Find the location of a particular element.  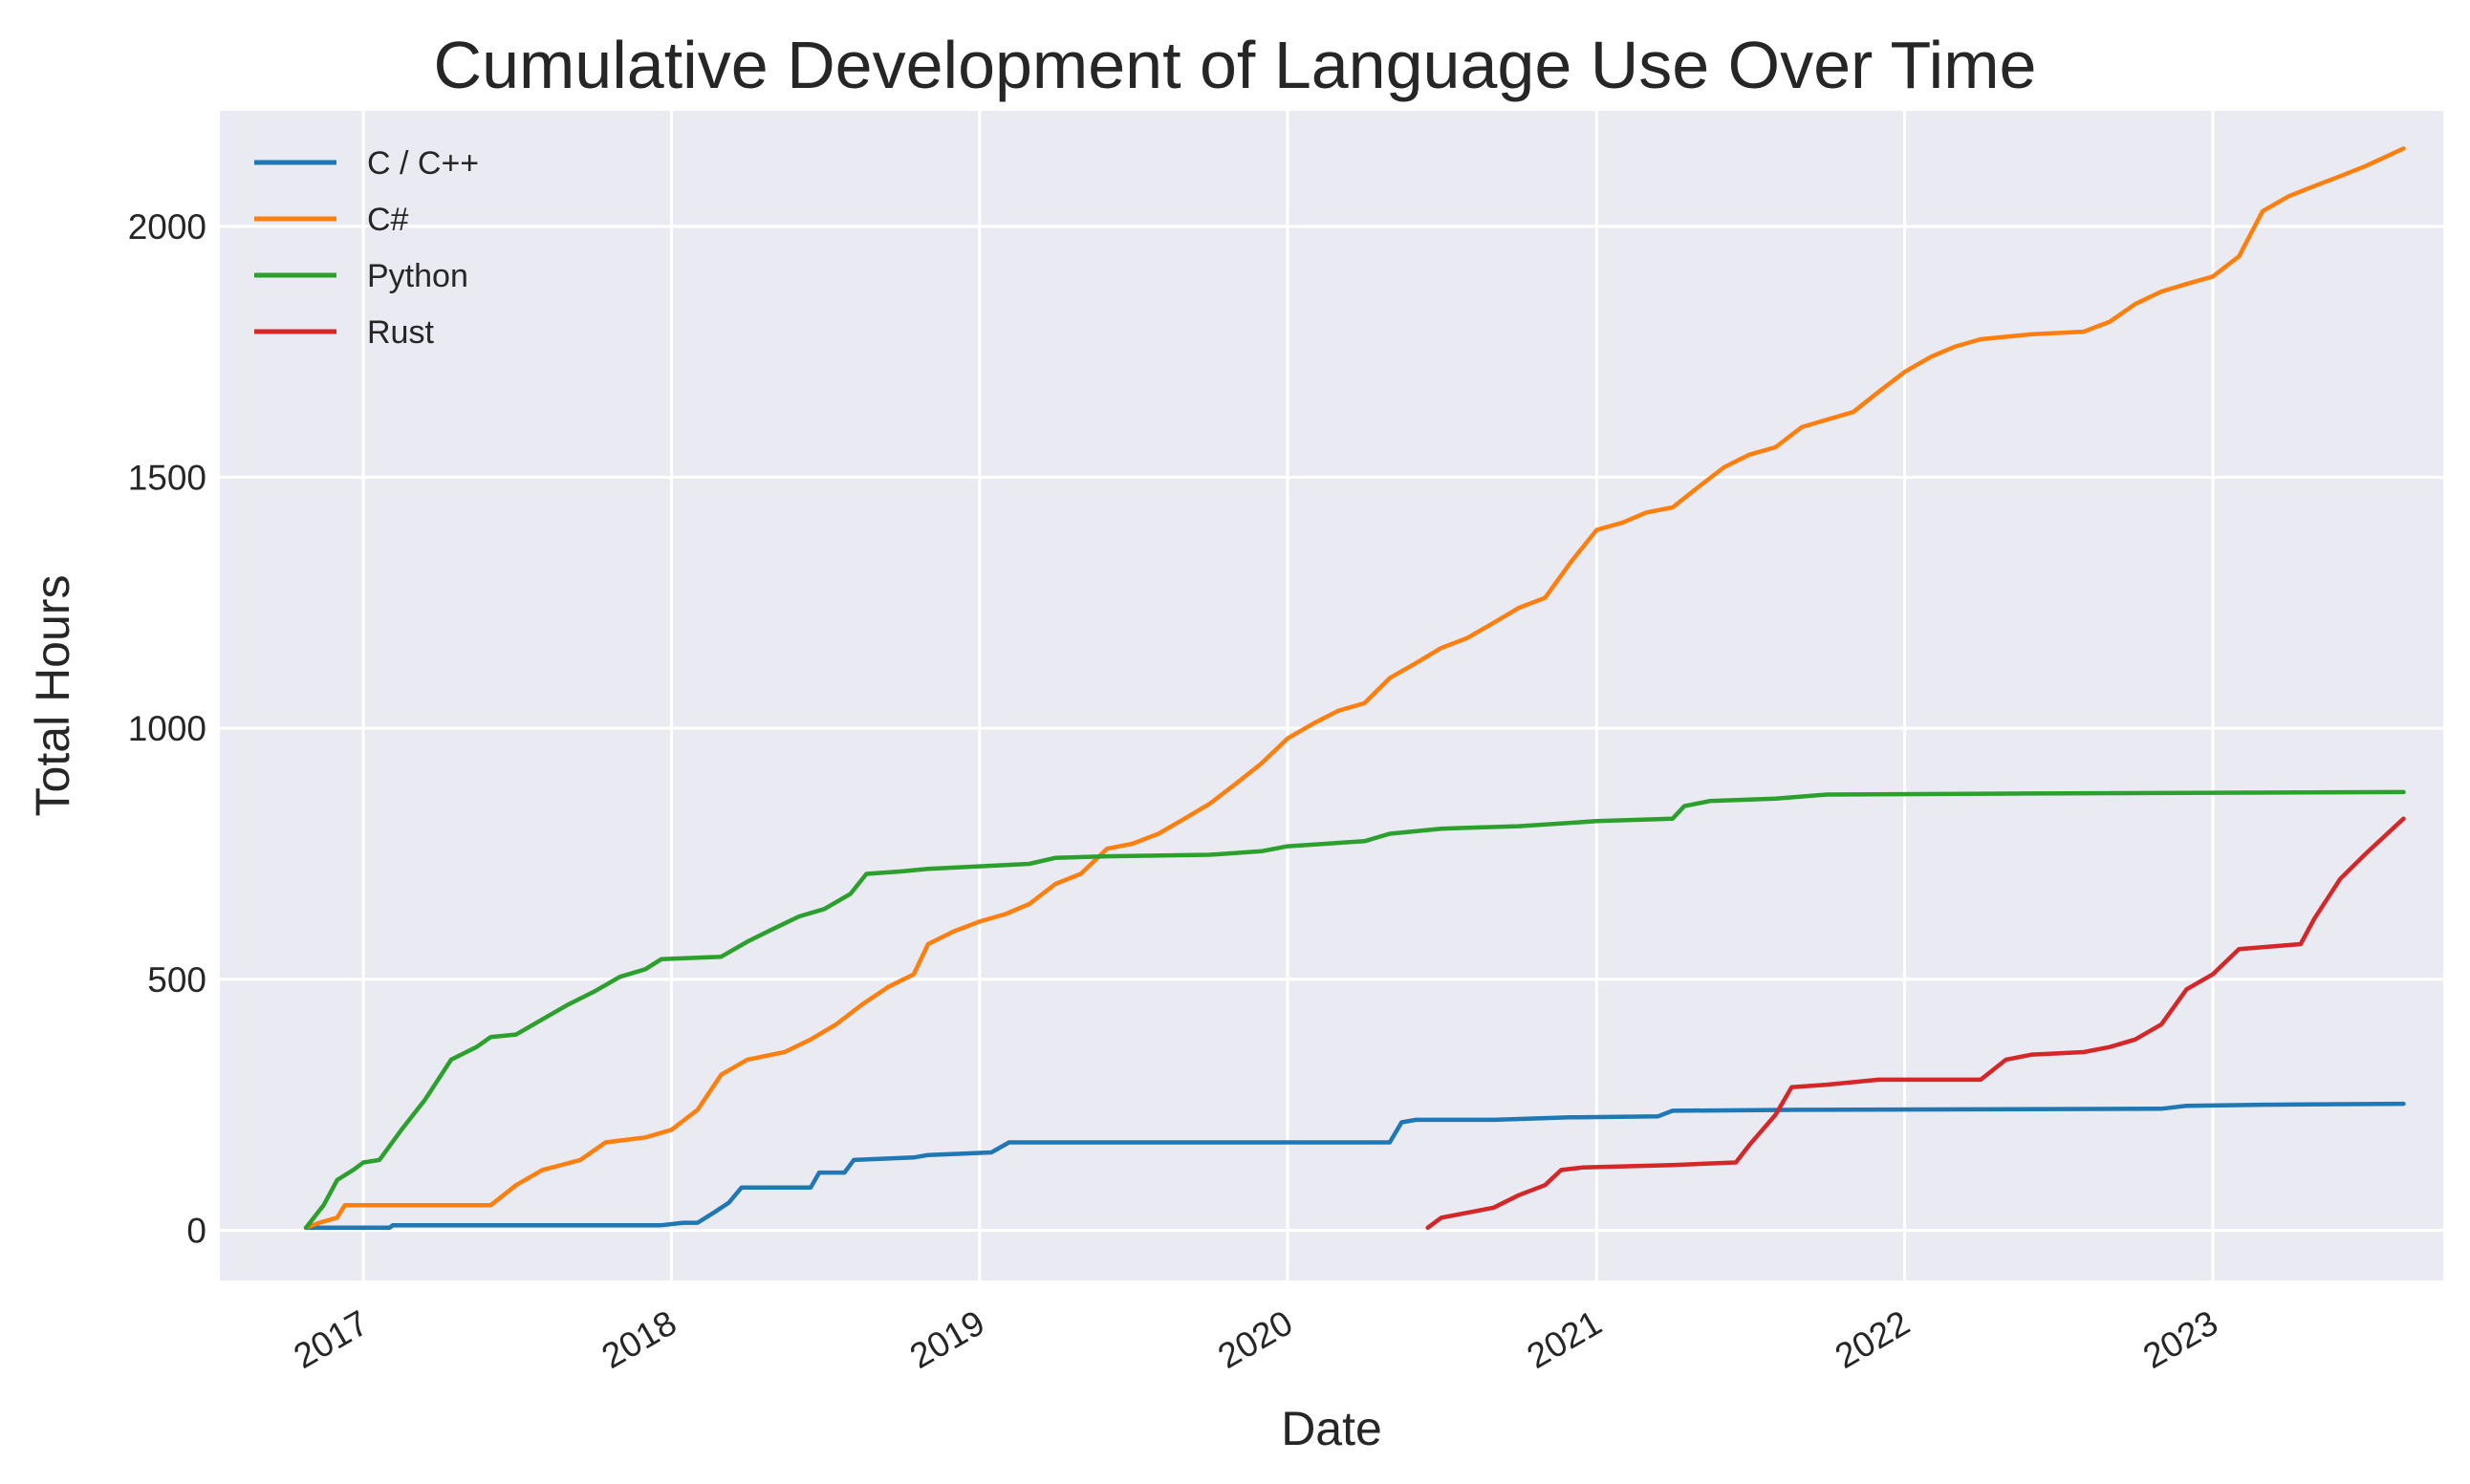

y-tick-label: 0 is located at coordinates (196, 1231).